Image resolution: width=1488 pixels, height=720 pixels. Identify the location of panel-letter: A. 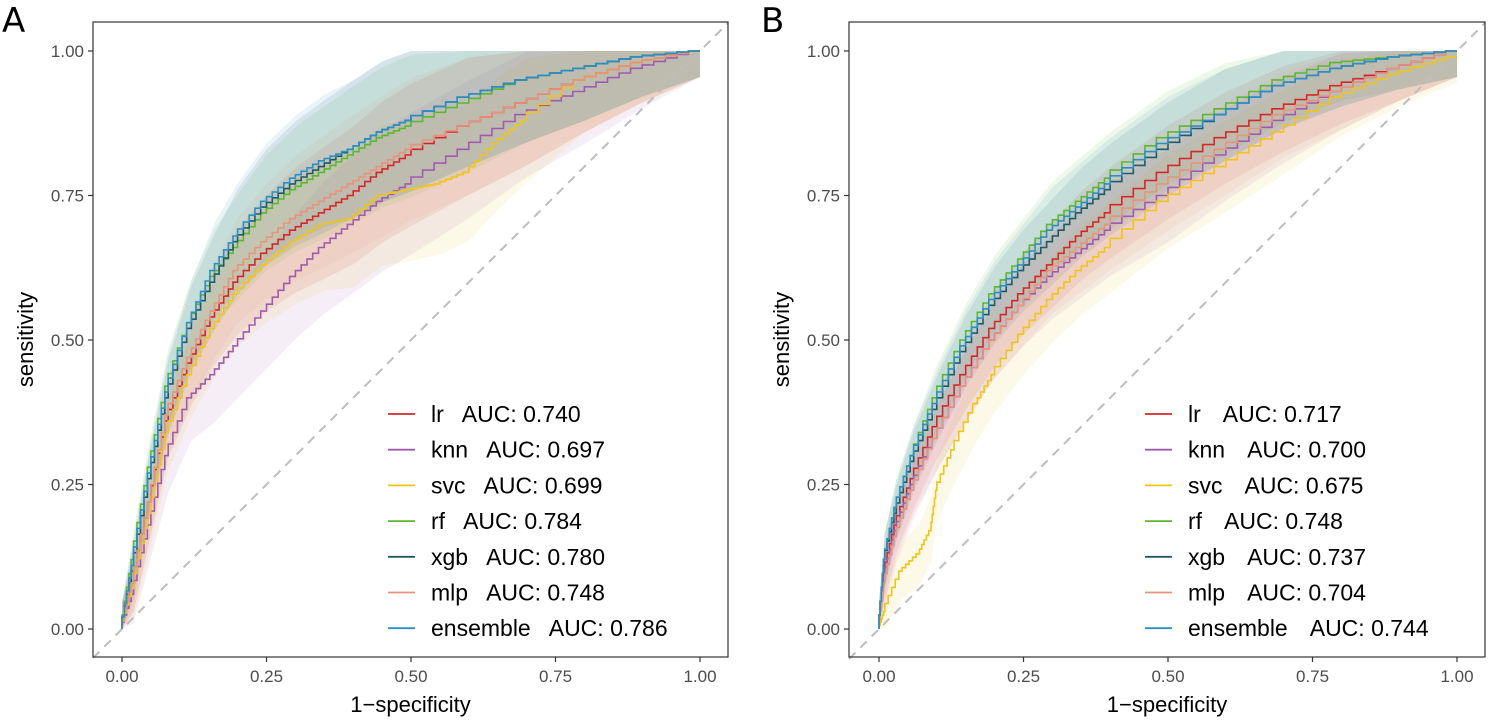
(13, 21).